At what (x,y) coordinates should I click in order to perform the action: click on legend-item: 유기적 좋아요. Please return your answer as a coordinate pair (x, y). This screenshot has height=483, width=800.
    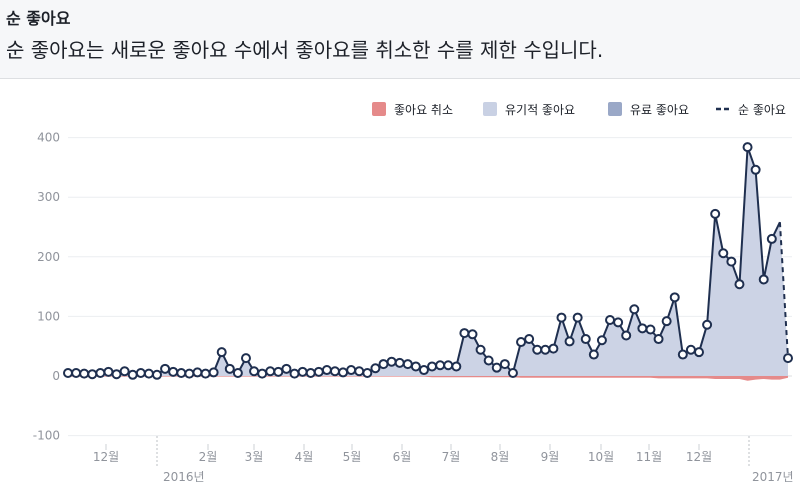
    Looking at the image, I should click on (529, 109).